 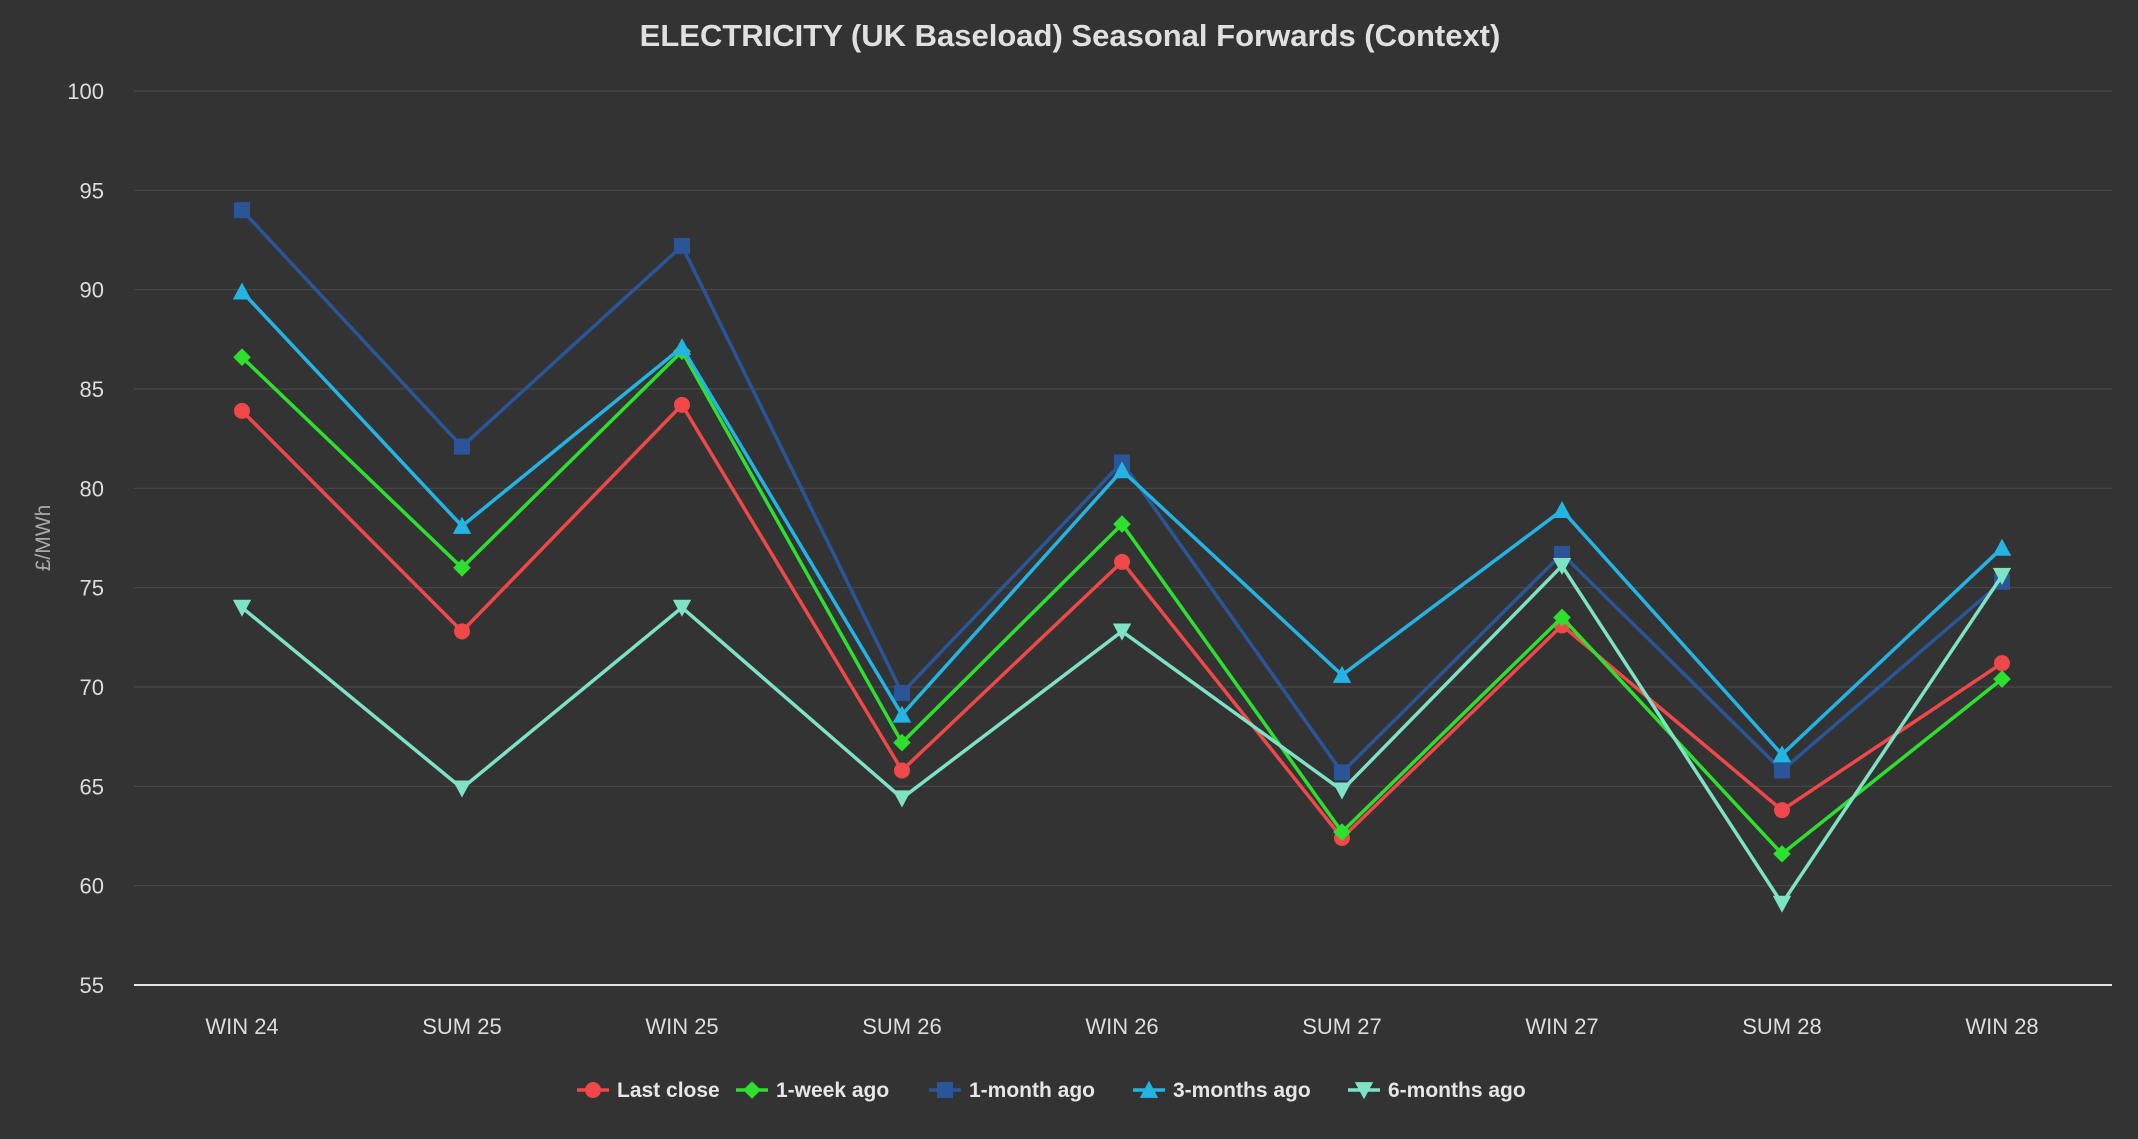 What do you see at coordinates (1242, 1090) in the screenshot?
I see `legend-label: 3-months ago` at bounding box center [1242, 1090].